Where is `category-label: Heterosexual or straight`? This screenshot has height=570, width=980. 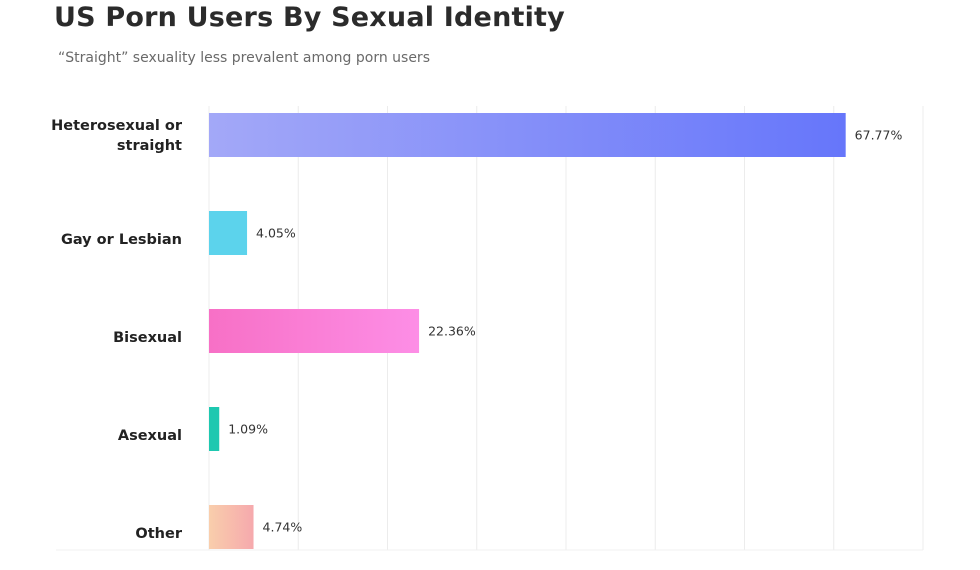 category-label: Heterosexual or straight is located at coordinates (117, 136).